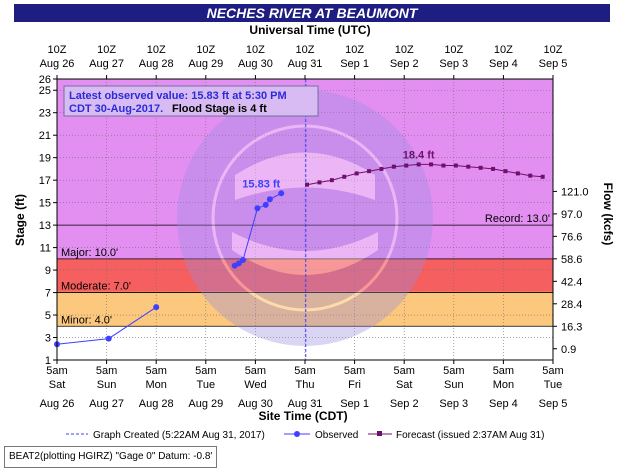  I want to click on y-tick-label: 9, so click(48, 271).